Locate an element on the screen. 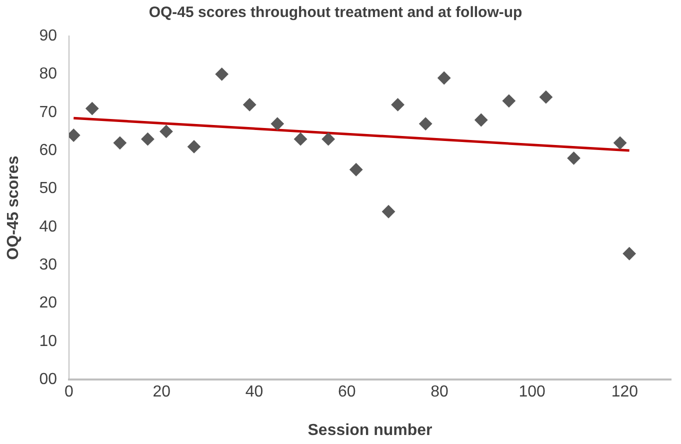 This screenshot has height=444, width=681. y-tick-label: 20 is located at coordinates (48, 303).